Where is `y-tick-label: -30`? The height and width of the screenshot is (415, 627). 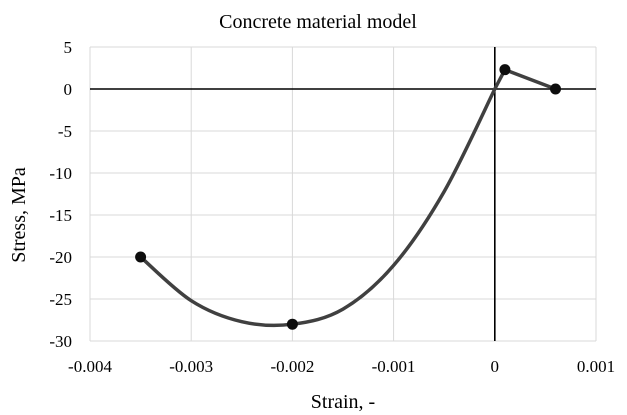
y-tick-label: -30 is located at coordinates (60, 341).